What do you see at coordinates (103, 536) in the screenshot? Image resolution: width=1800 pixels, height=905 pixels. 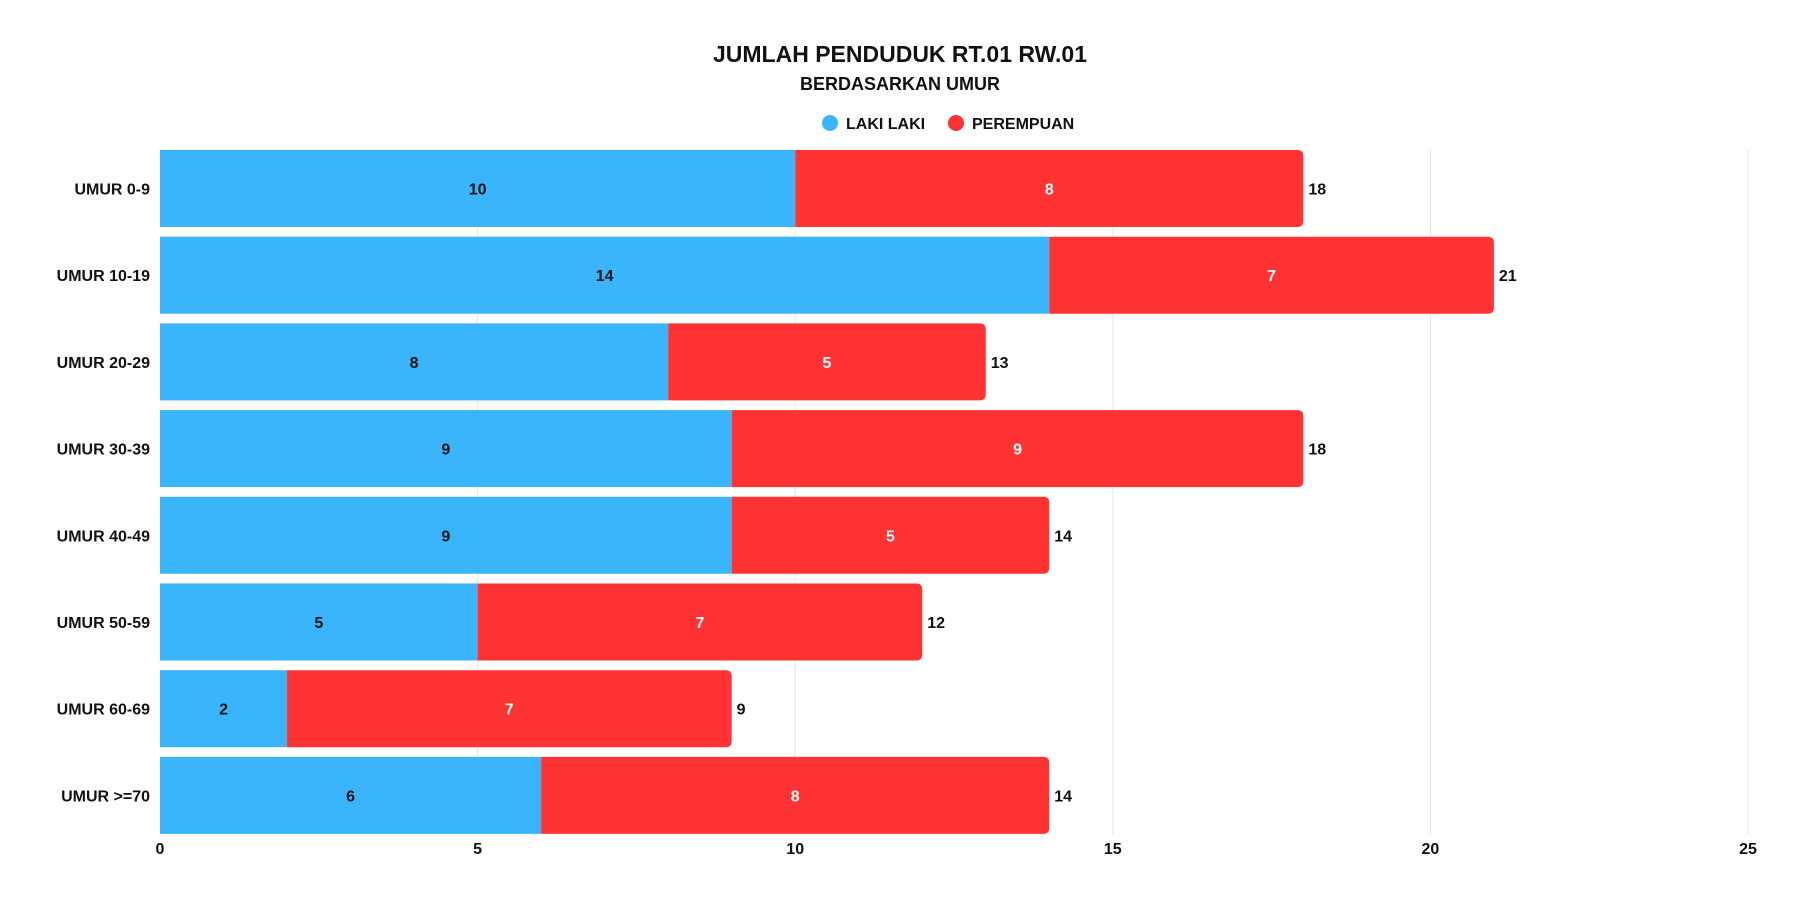 I see `category-label-4: UMUR 40-49` at bounding box center [103, 536].